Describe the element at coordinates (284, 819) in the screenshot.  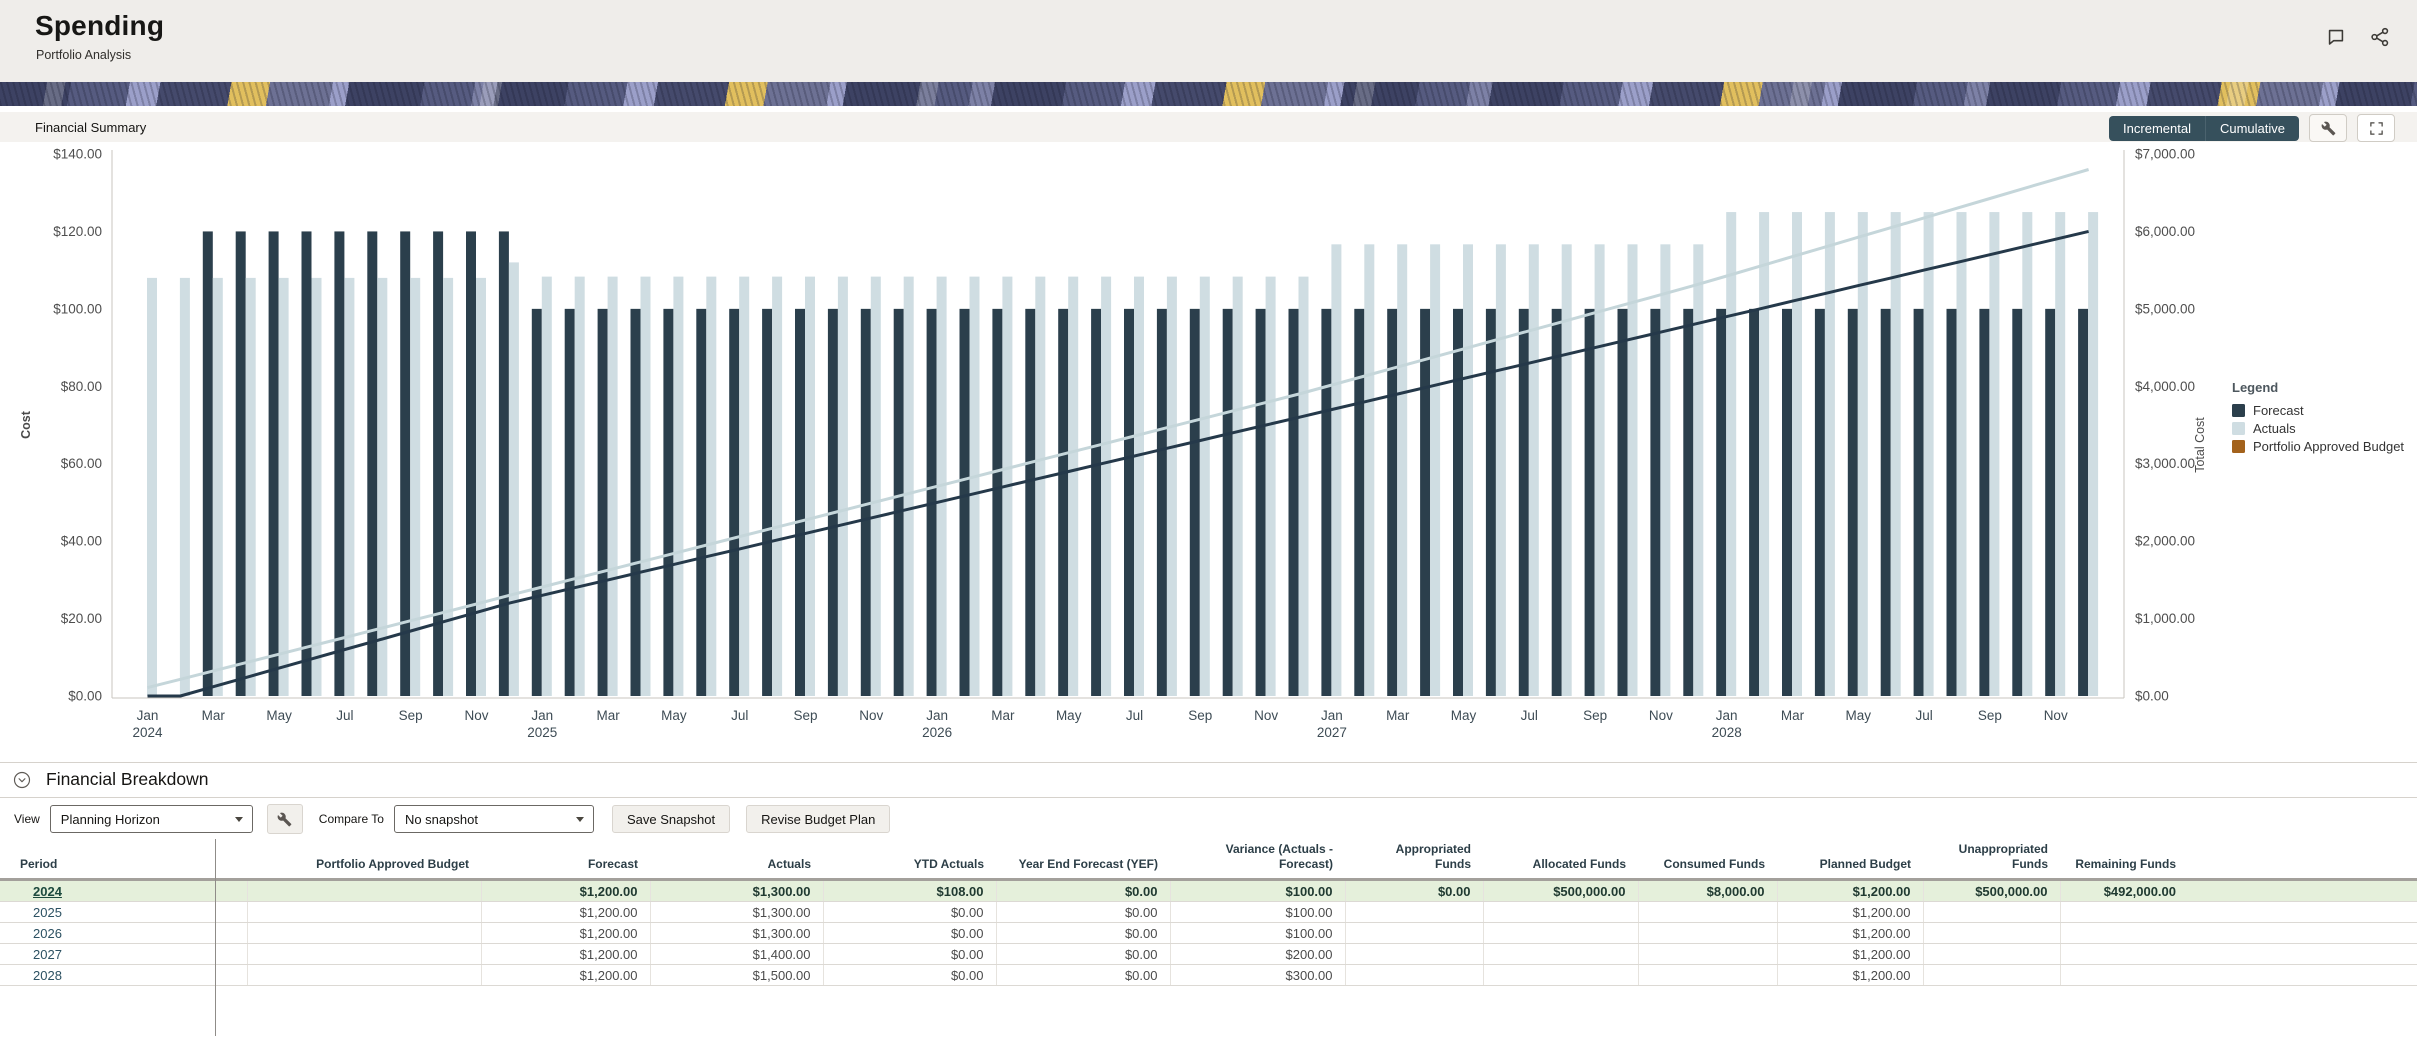
I see `view-settings-wrench-button` at that location.